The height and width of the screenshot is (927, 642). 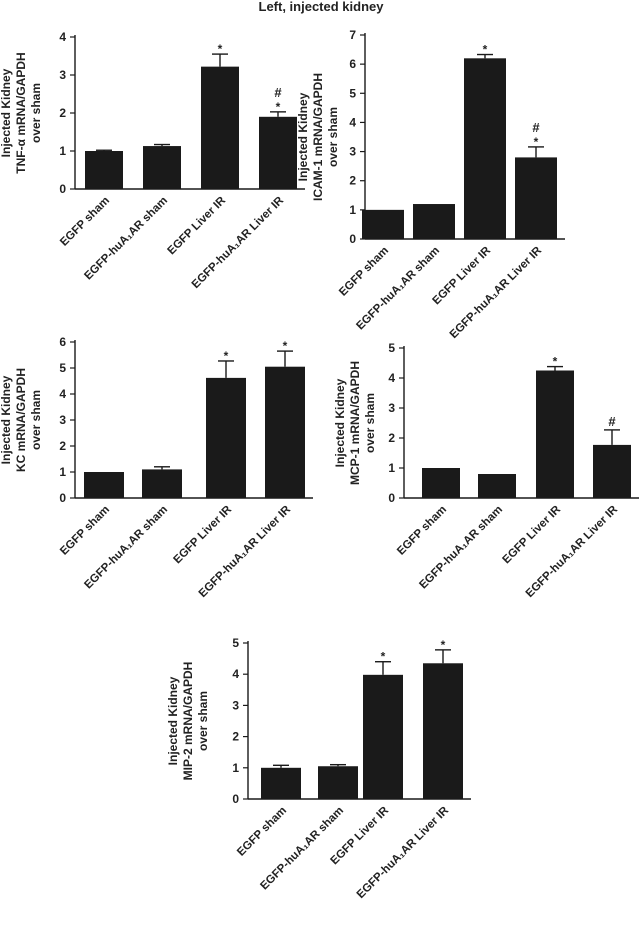 I want to click on figure-title: Left, injected kidney, so click(x=321, y=7).